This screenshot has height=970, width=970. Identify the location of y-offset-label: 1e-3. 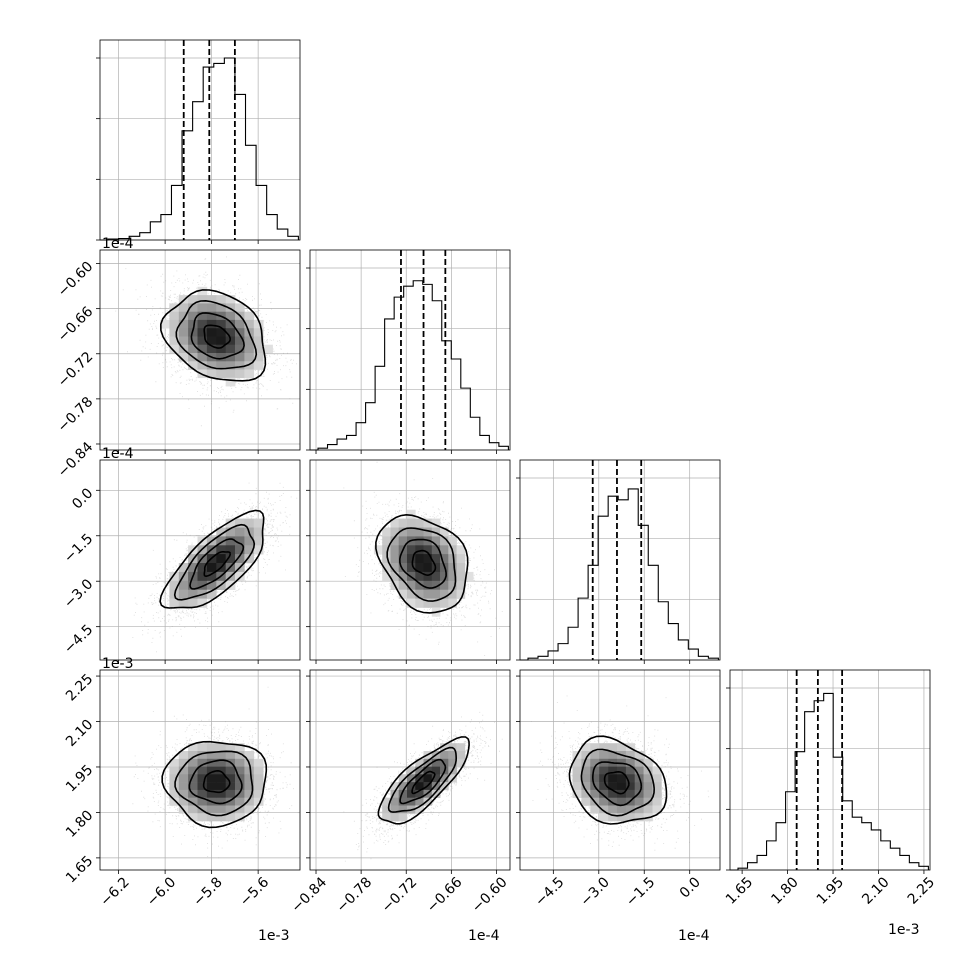
(117, 664).